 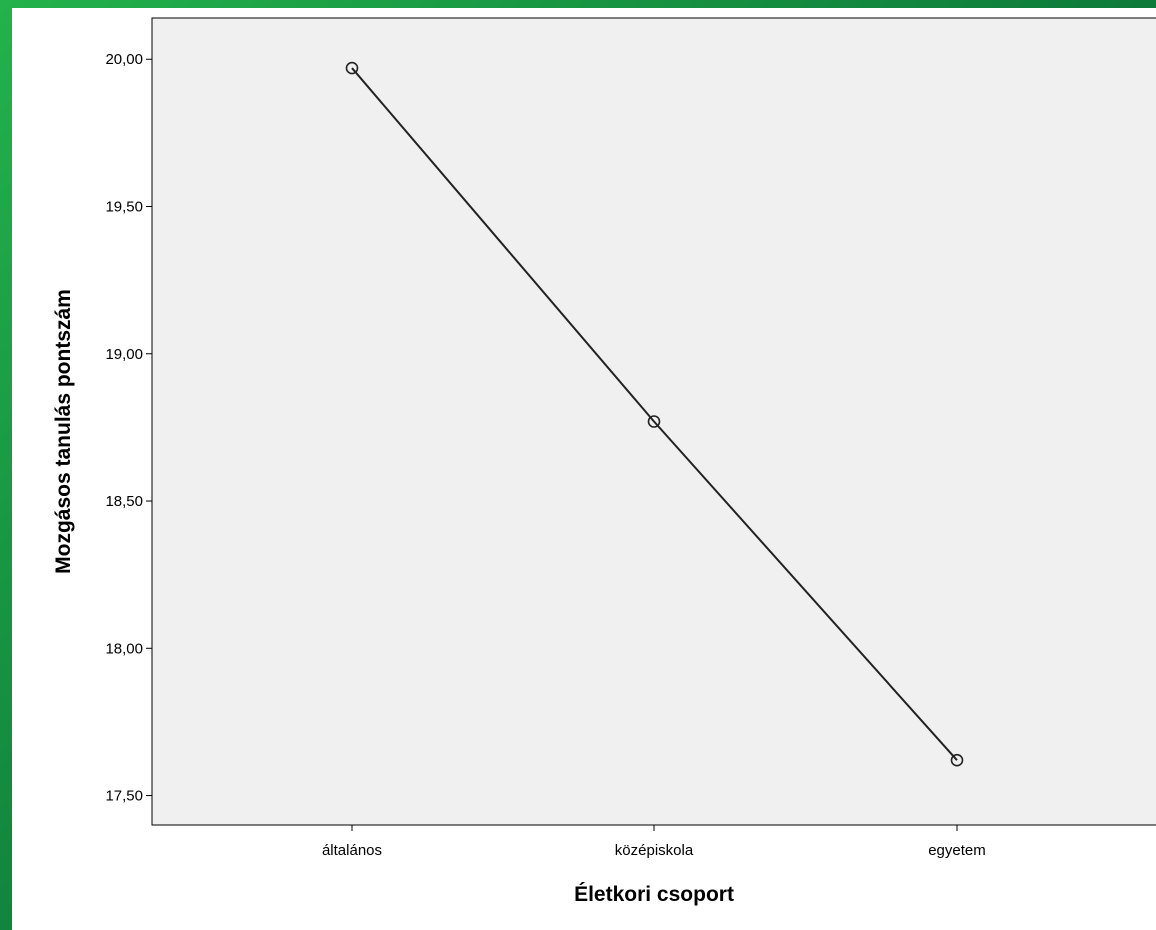 I want to click on x-tick-label: középiskola, so click(x=654, y=850).